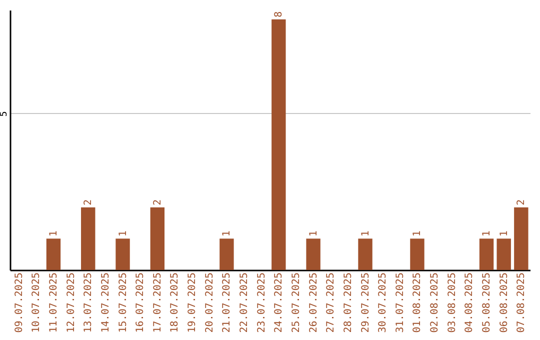 The width and height of the screenshot is (540, 340). Describe the element at coordinates (36, 302) in the screenshot. I see `x-tick-label: 10.07.2025` at that location.